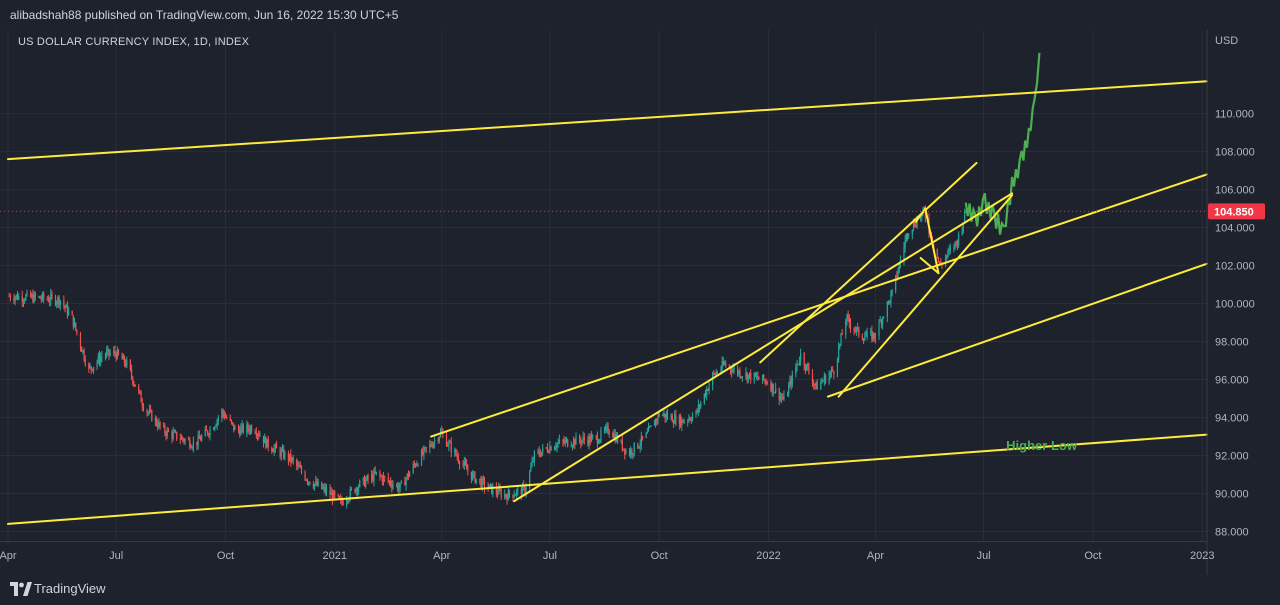  What do you see at coordinates (21, 589) in the screenshot?
I see `tradingview-logo-icon` at bounding box center [21, 589].